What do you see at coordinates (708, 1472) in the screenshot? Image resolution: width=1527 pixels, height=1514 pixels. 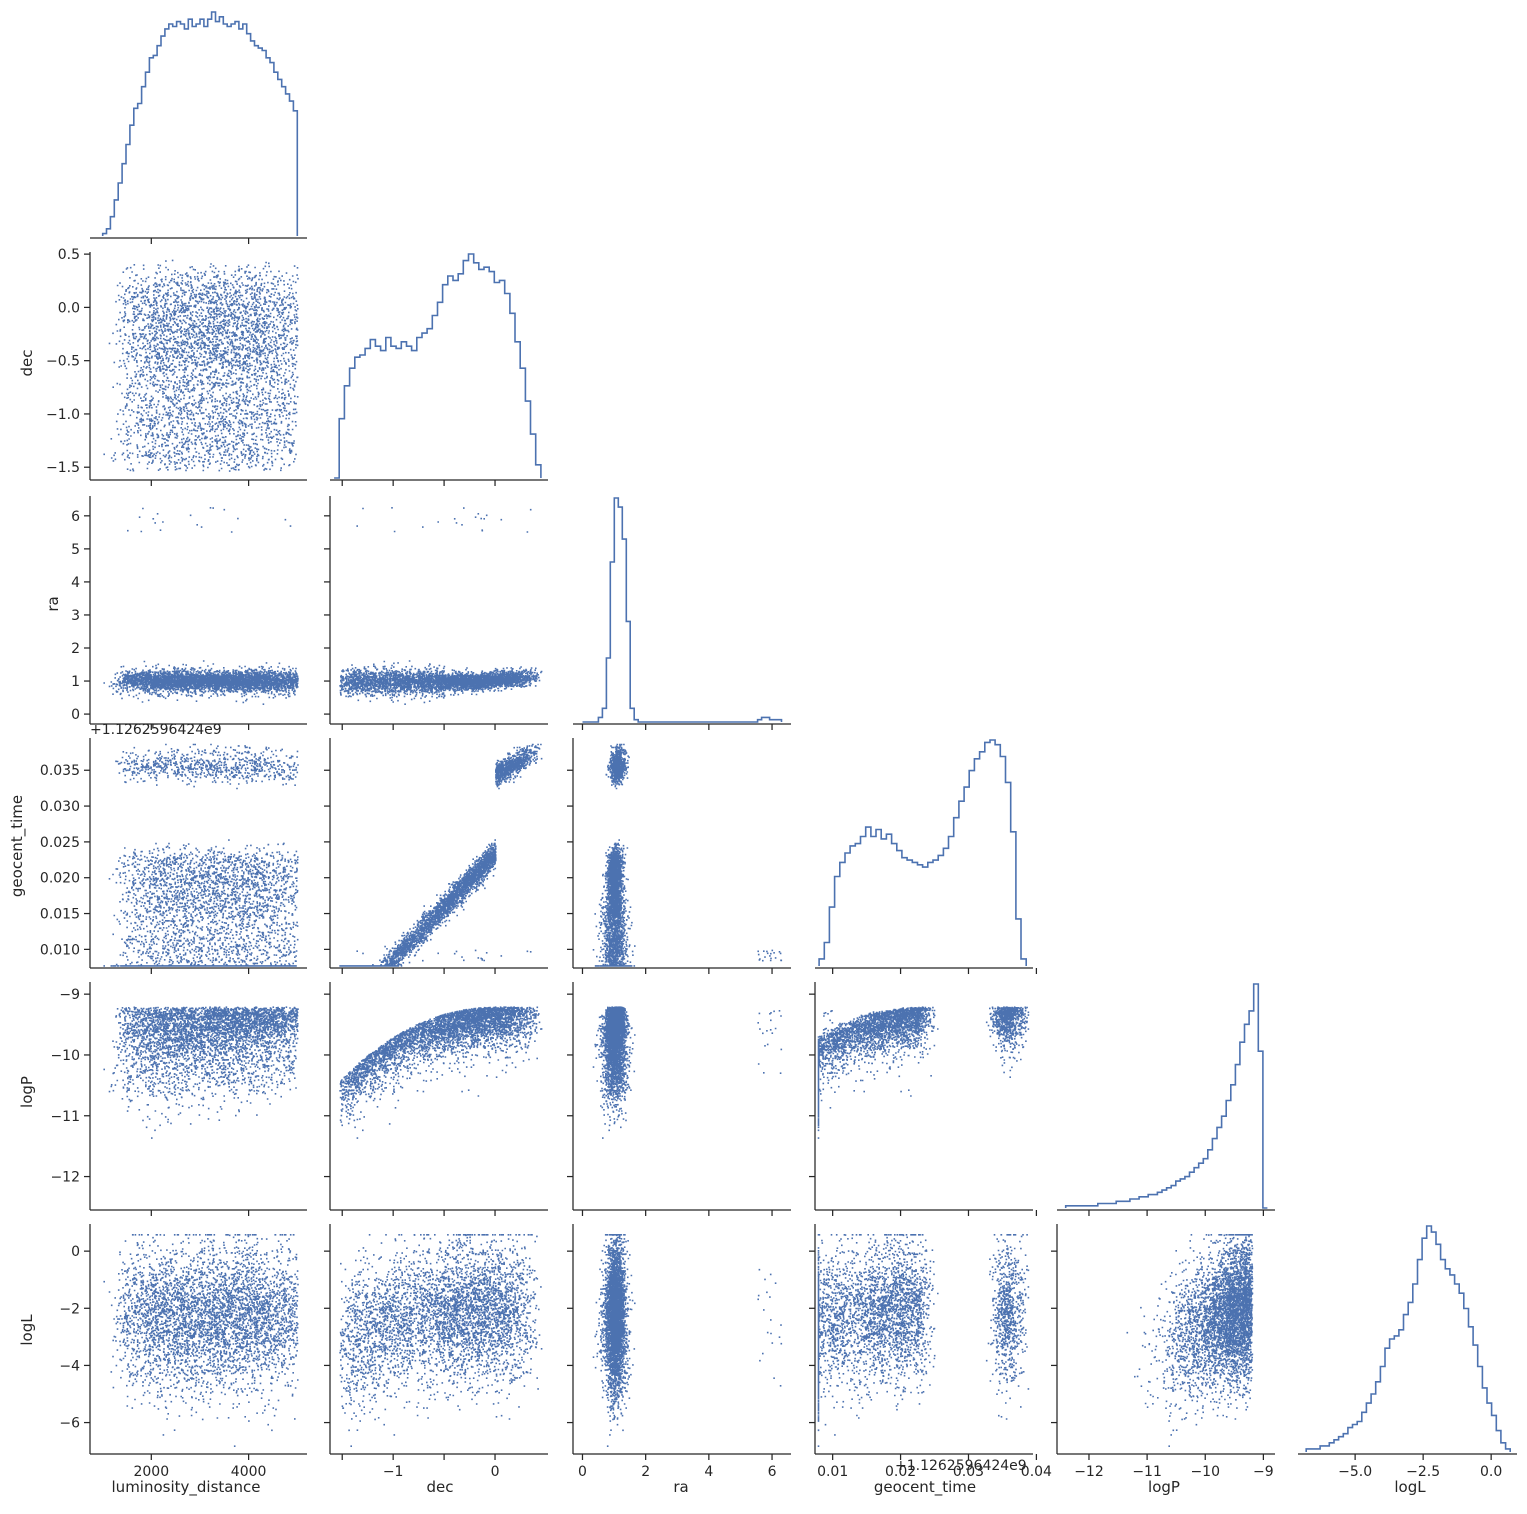 I see `x-tick-label: 4` at bounding box center [708, 1472].